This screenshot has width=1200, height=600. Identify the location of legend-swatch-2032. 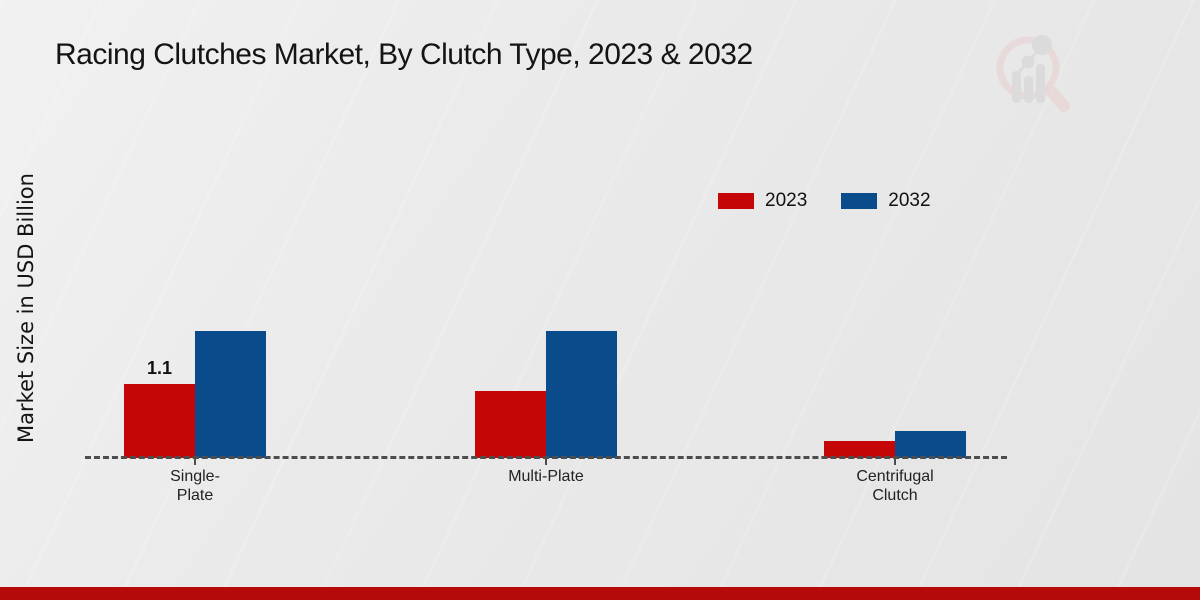
(859, 201).